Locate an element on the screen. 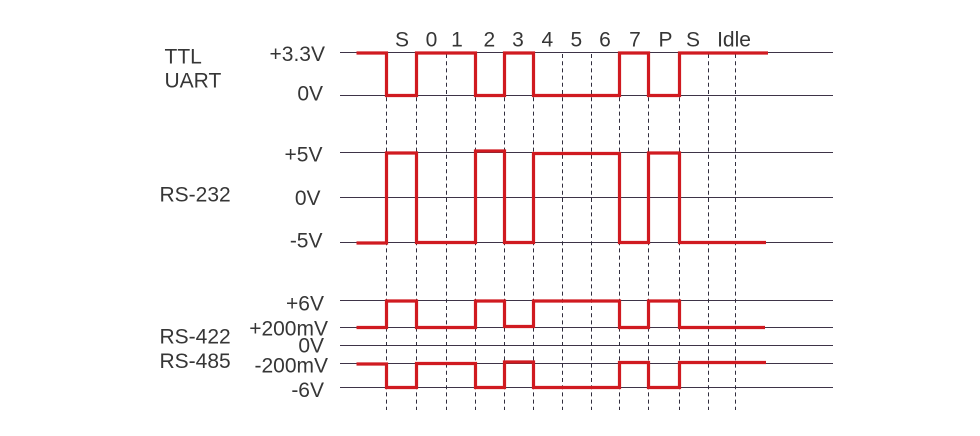 The image size is (980, 436). svg-text: 1 is located at coordinates (457, 40).